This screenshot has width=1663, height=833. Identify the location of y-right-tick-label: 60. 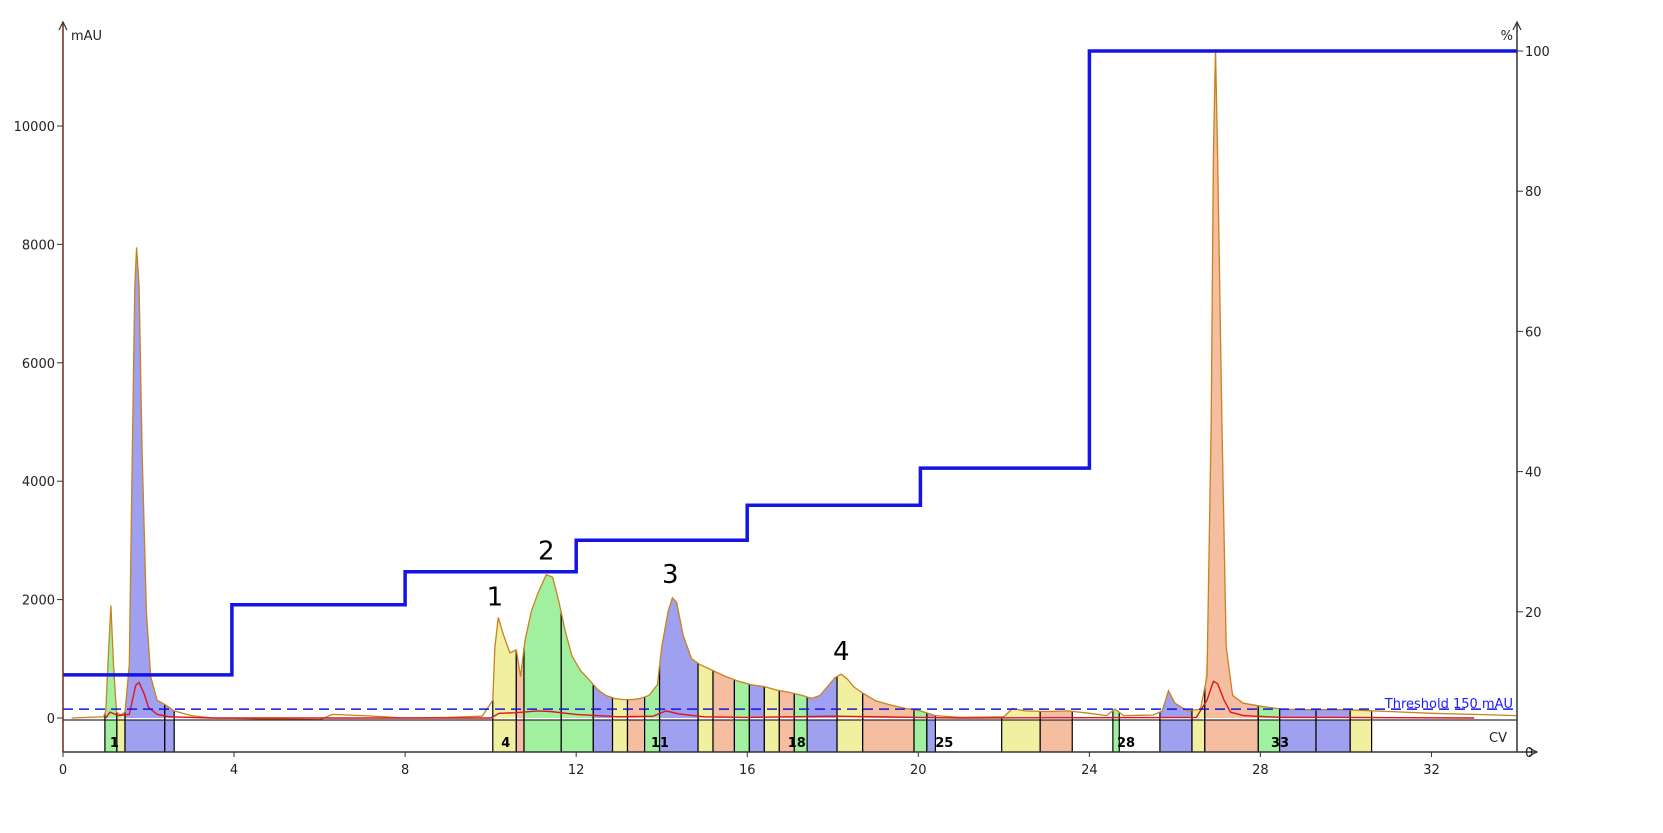
(1533, 332).